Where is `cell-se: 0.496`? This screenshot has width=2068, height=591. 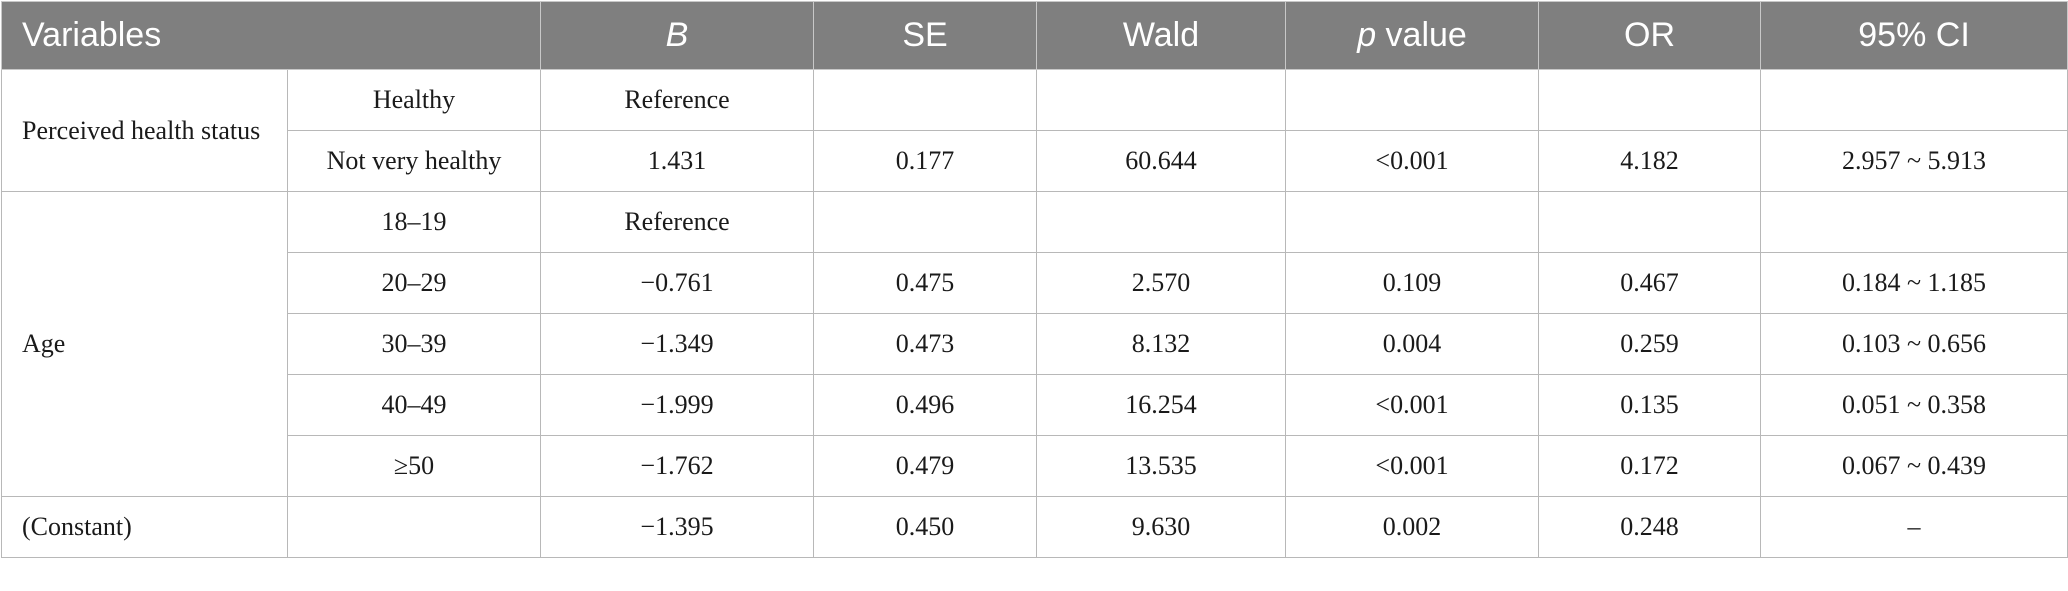
cell-se: 0.496 is located at coordinates (925, 405).